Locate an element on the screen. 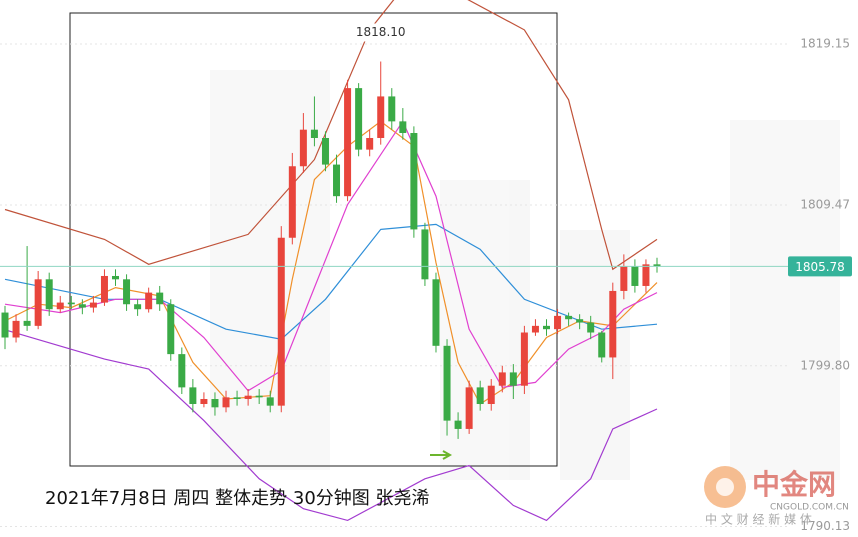  y-tick-label: 1809.47 is located at coordinates (825, 204).